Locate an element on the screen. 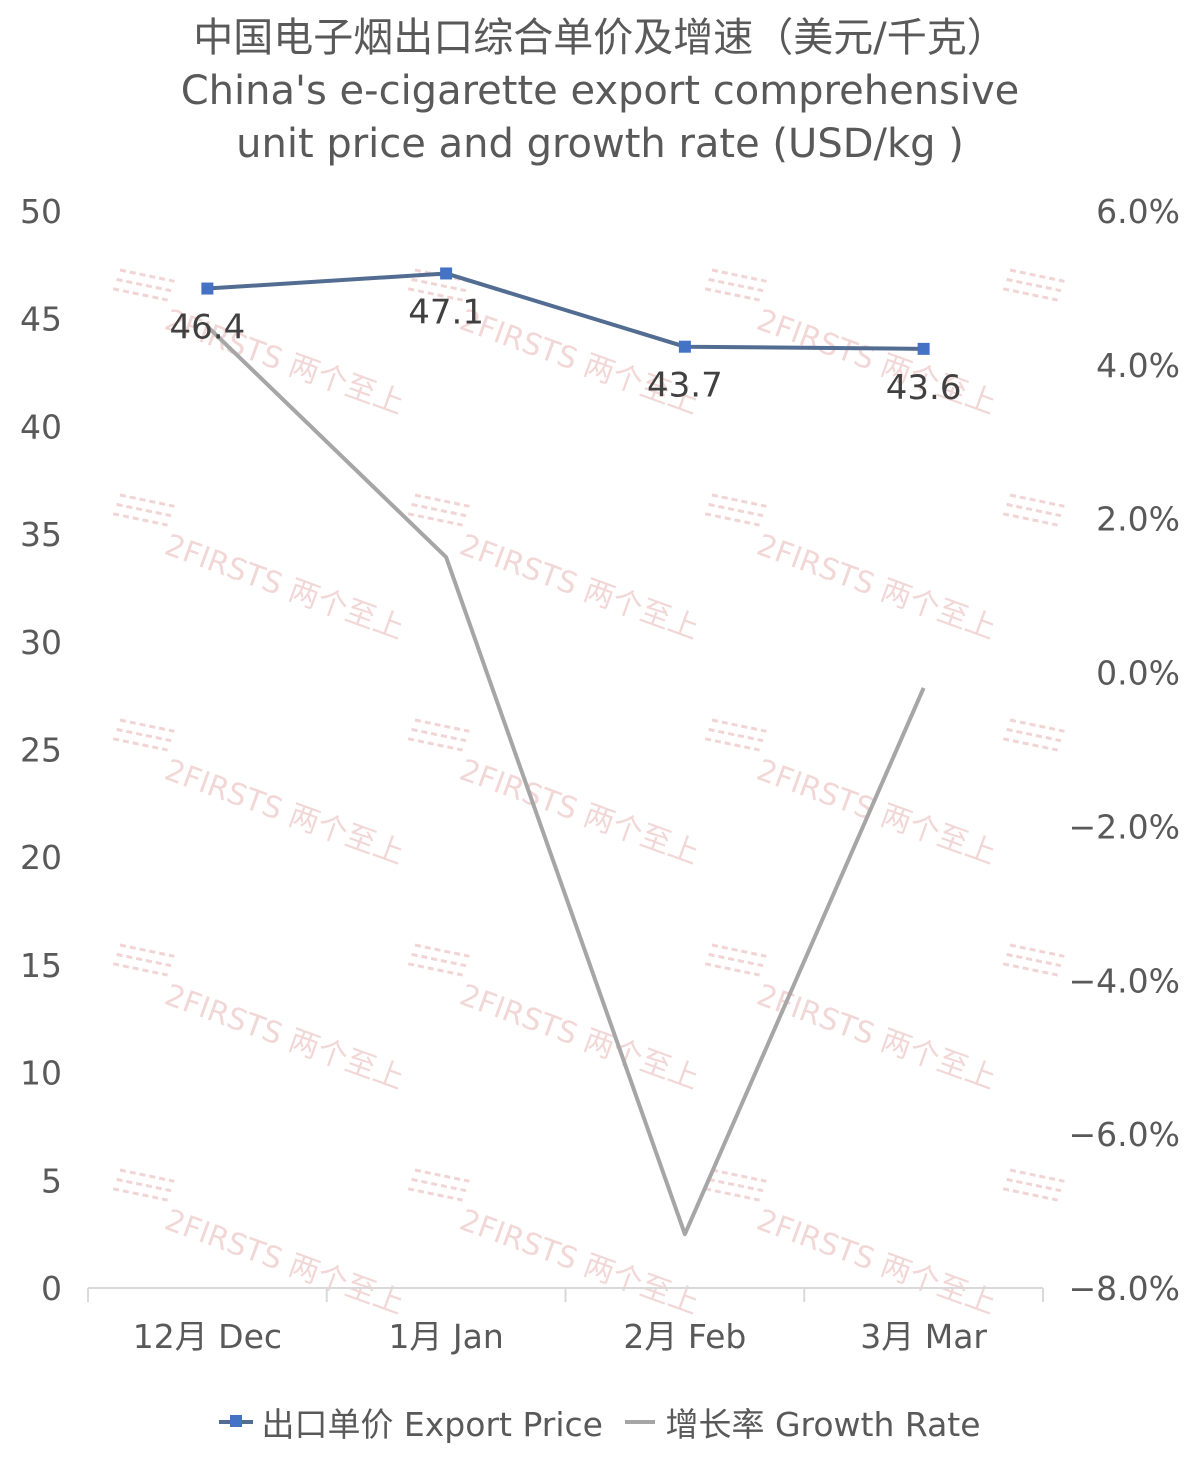  left-y-tick-label: 35 is located at coordinates (41, 534).